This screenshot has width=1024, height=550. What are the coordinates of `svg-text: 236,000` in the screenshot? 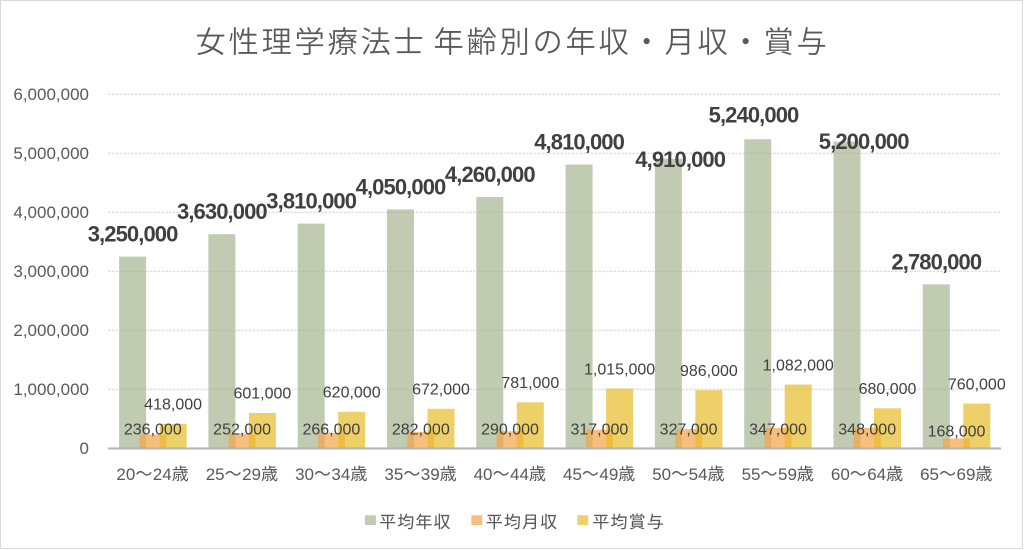 It's located at (153, 430).